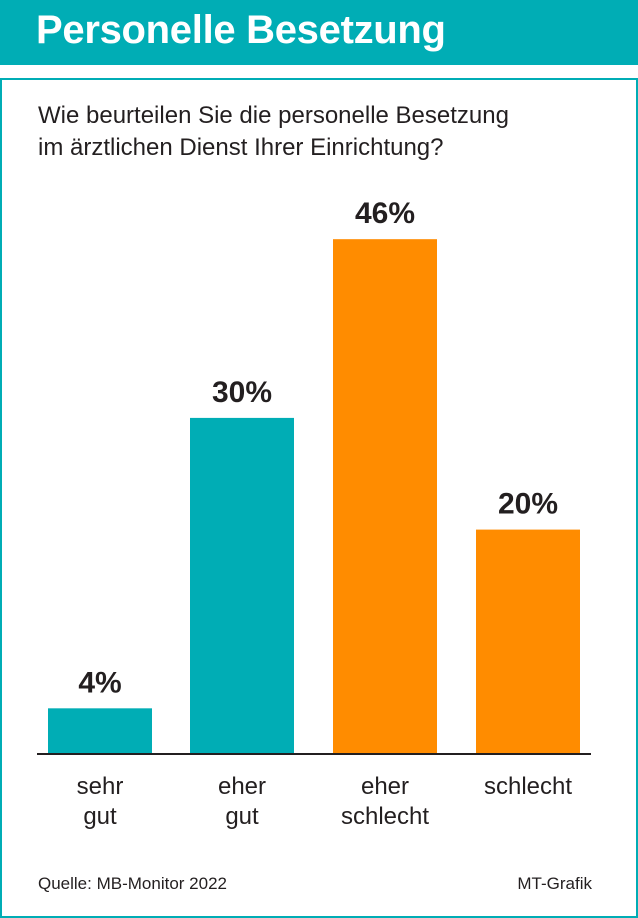 This screenshot has height=918, width=638. I want to click on question-line-2: im ärztlichen Dienst Ihrer Einrichtung?, so click(241, 147).